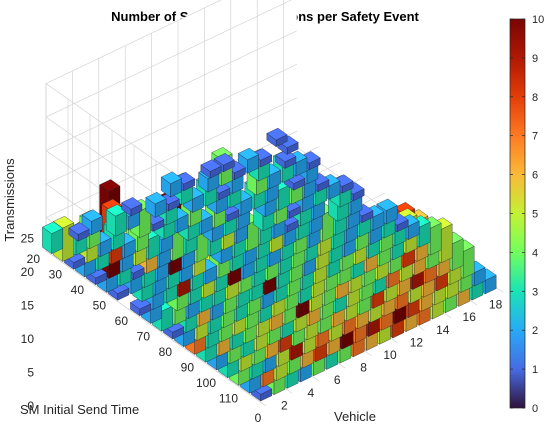  What do you see at coordinates (535, 253) in the screenshot?
I see `colorbar-tick-label: 4` at bounding box center [535, 253].